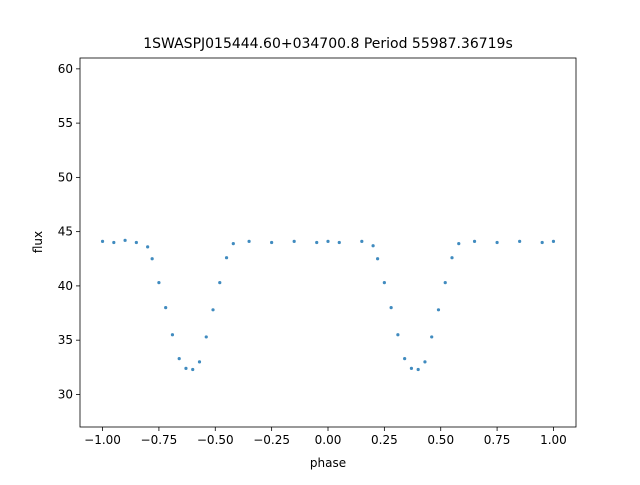 The height and width of the screenshot is (485, 640). Describe the element at coordinates (159, 440) in the screenshot. I see `x-tick-label: −0.75` at that location.